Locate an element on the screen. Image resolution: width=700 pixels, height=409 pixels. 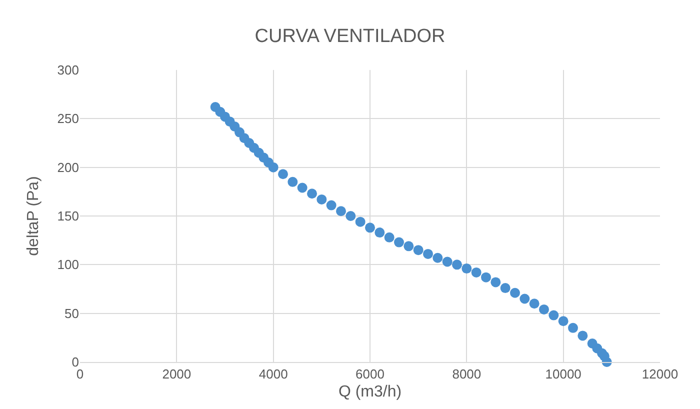
y-tick-label: 200 is located at coordinates (68, 167).